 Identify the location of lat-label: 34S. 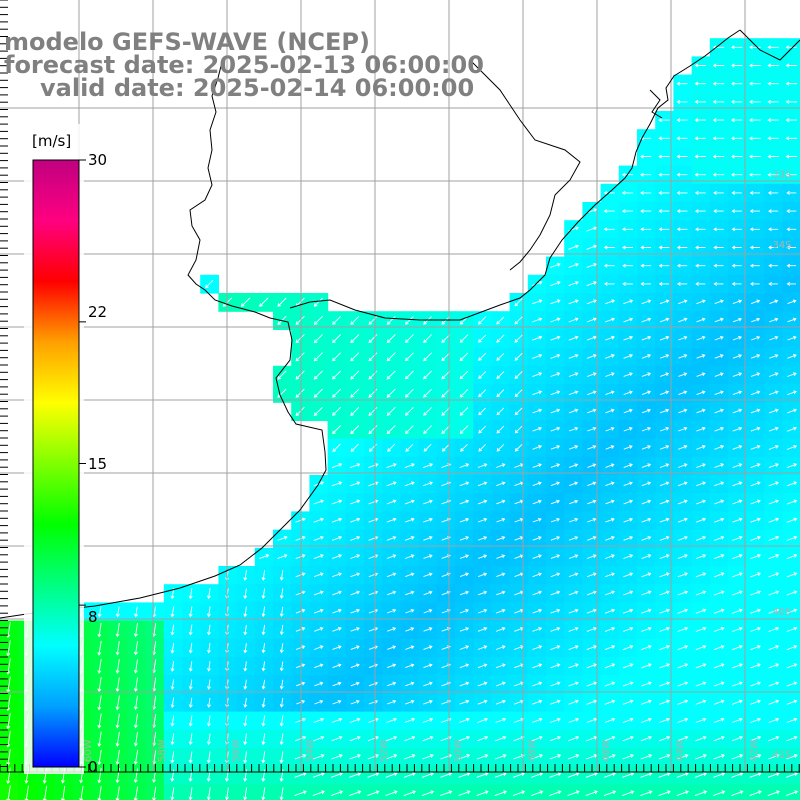
(781, 245).